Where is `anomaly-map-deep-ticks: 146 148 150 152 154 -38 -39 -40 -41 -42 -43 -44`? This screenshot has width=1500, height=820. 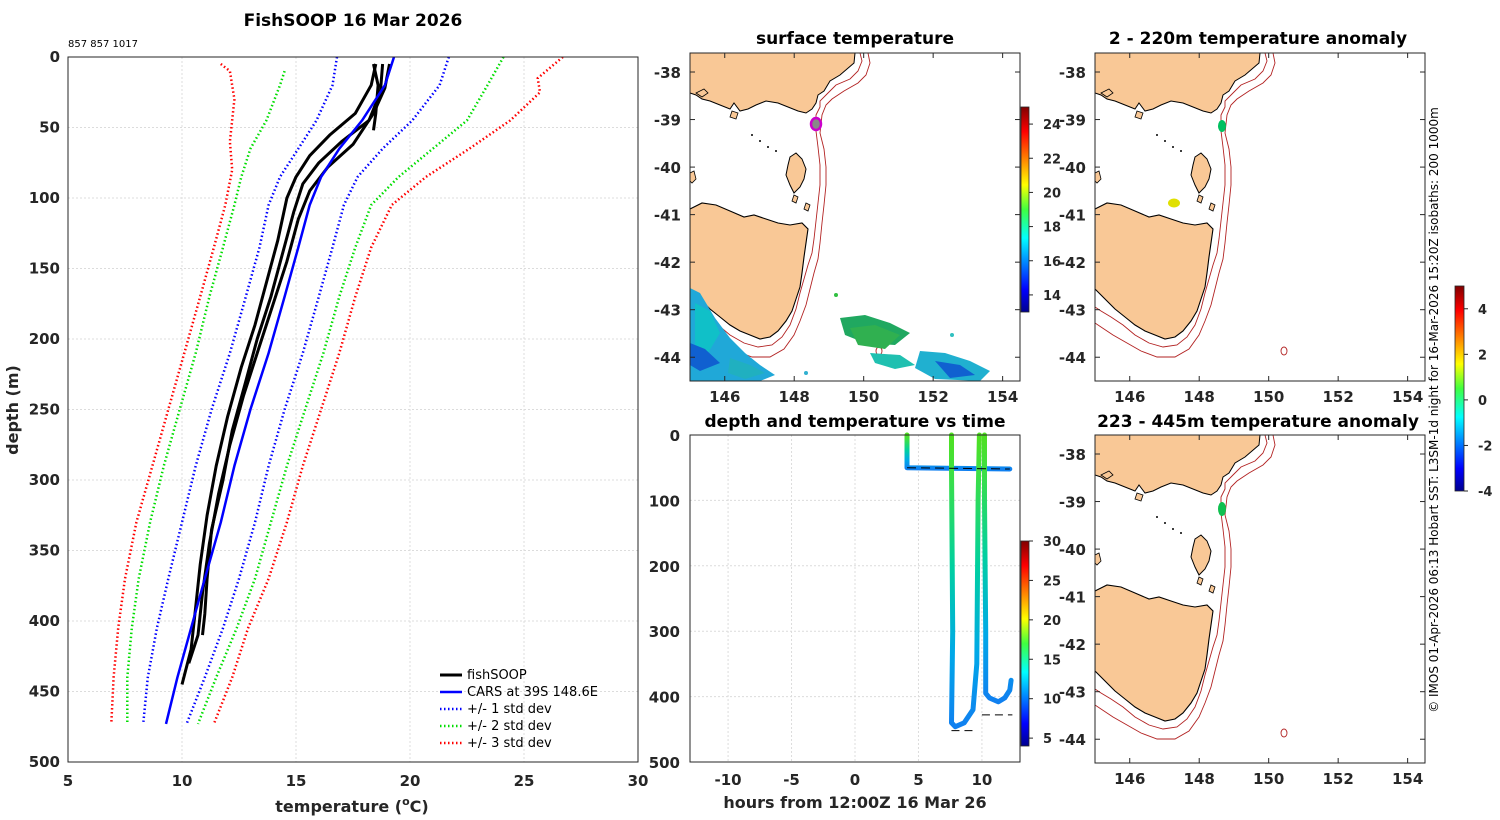 anomaly-map-deep-ticks: 146 148 150 152 154 -38 -39 -40 -41 -42 -43 -44 is located at coordinates (1242, 611).